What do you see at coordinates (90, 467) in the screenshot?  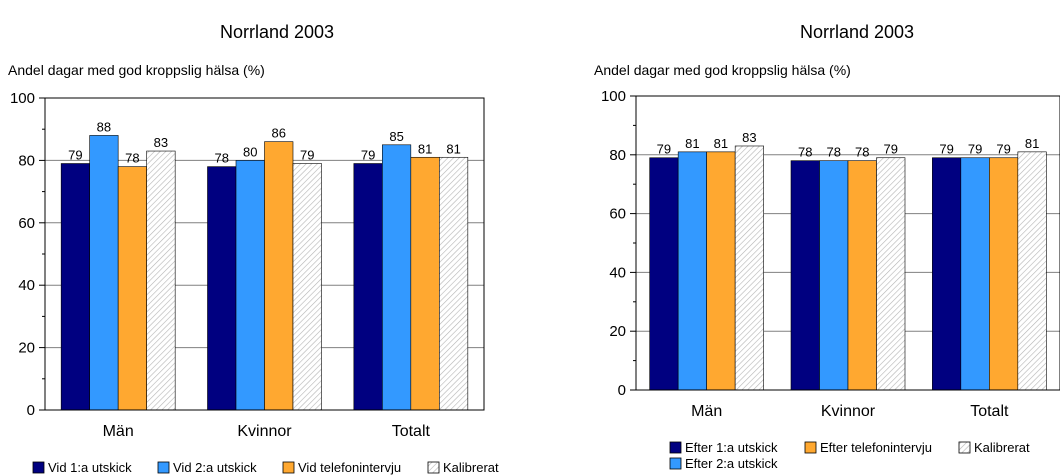 I see `legend-label: Vid 1:a utskick` at bounding box center [90, 467].